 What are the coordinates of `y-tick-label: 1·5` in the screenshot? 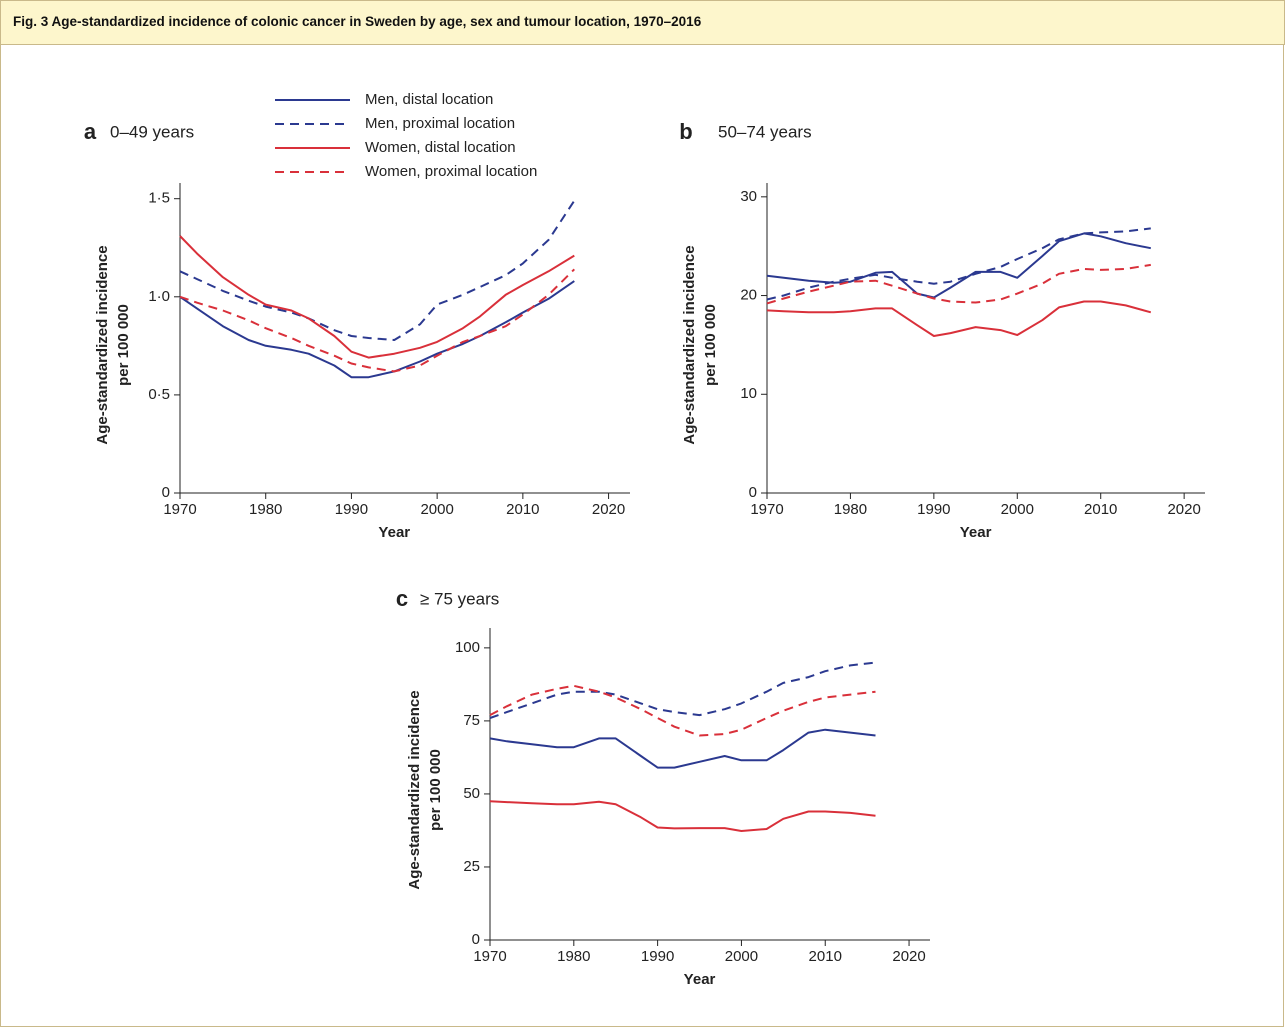 It's located at (159, 198).